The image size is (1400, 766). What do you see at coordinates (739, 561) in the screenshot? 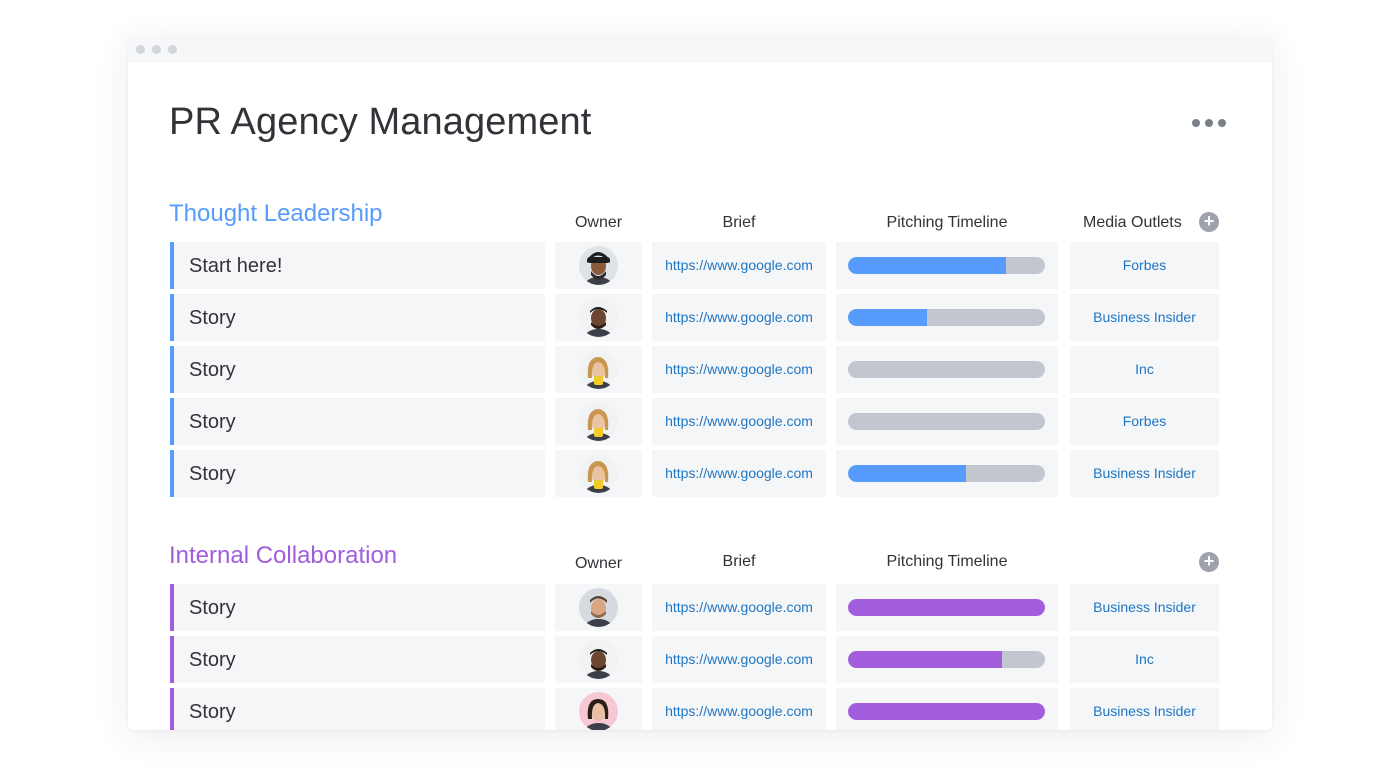
I see `column-header-brief: Brief` at bounding box center [739, 561].